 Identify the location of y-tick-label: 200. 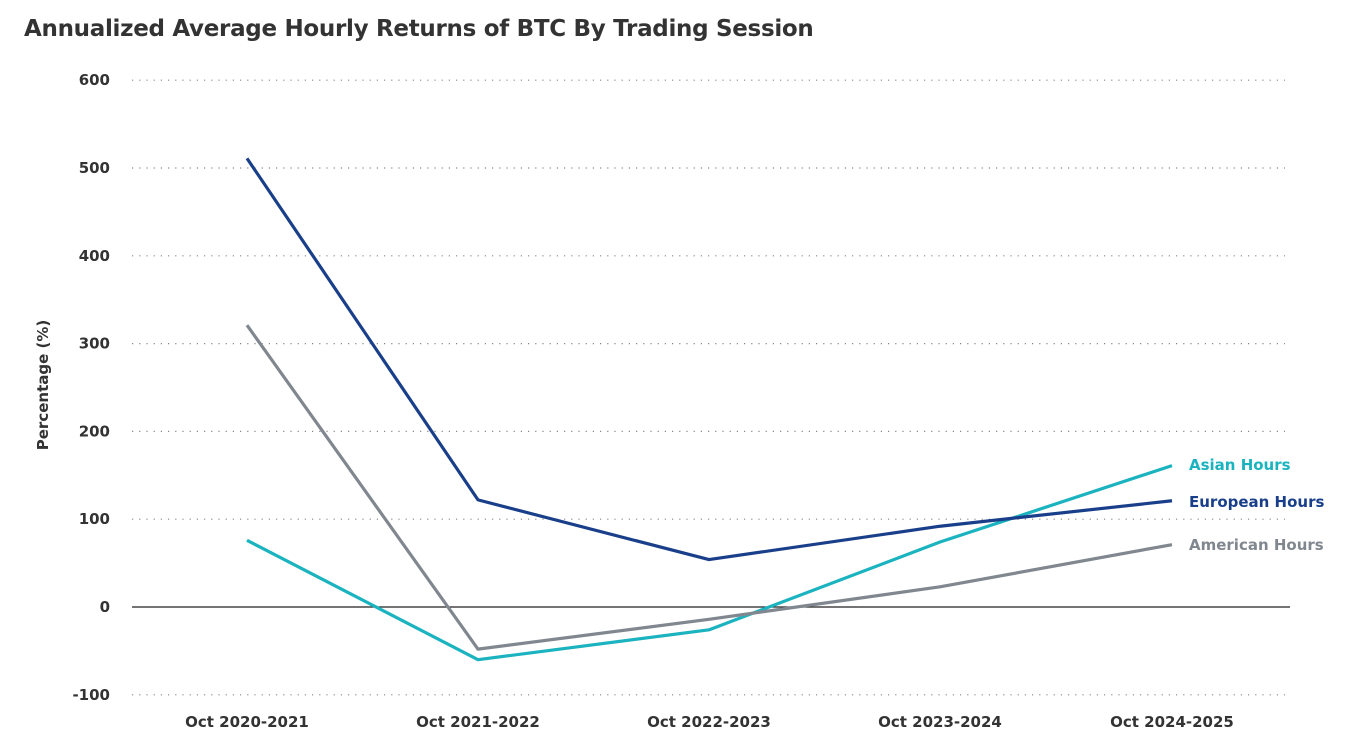
(94, 431).